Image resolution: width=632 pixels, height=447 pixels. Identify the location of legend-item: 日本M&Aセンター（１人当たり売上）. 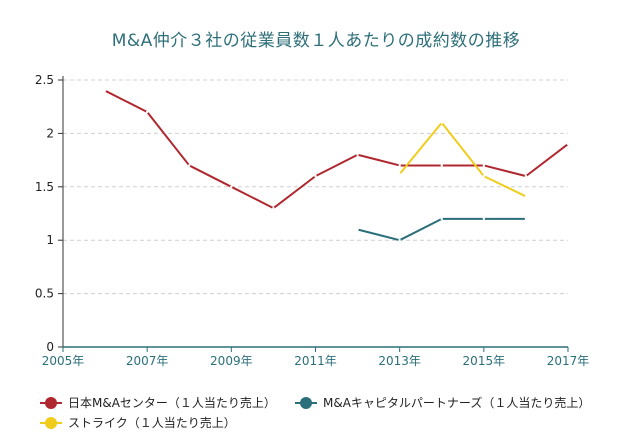
(158, 402).